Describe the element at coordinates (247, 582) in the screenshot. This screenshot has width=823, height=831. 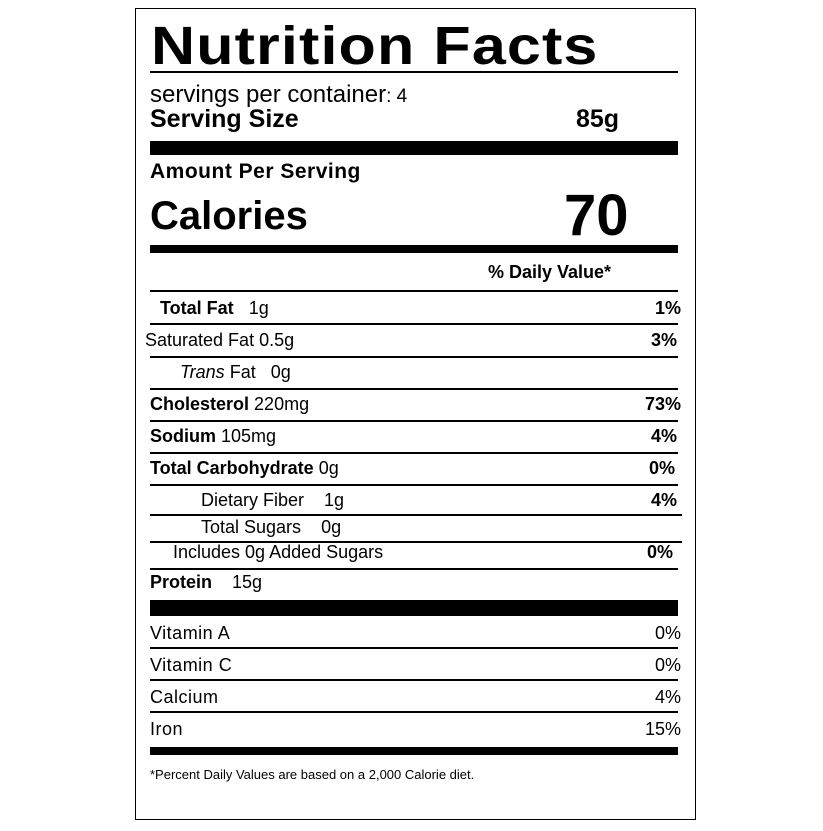
I see `protein-amount: 15g` at that location.